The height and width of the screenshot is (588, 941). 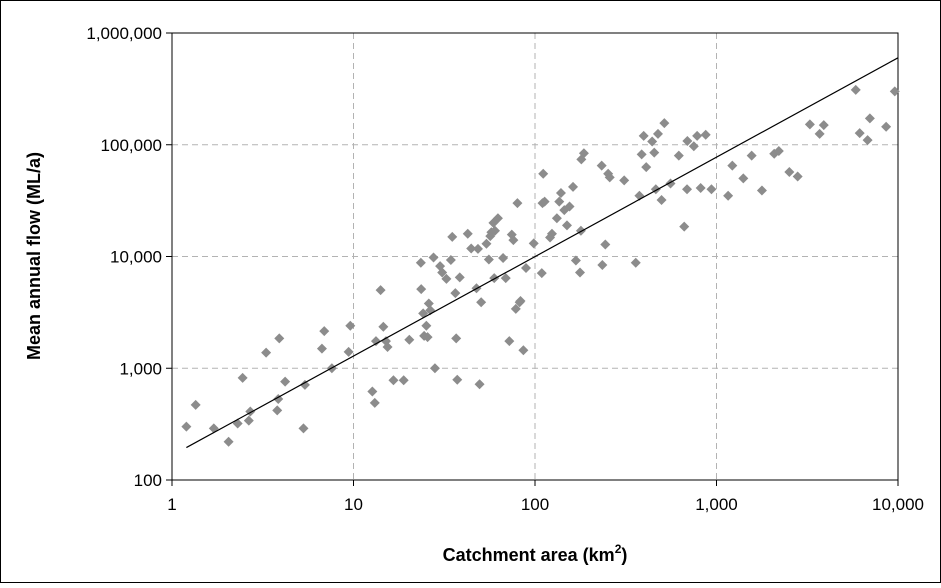 What do you see at coordinates (535, 504) in the screenshot?
I see `x-tick-label: 100` at bounding box center [535, 504].